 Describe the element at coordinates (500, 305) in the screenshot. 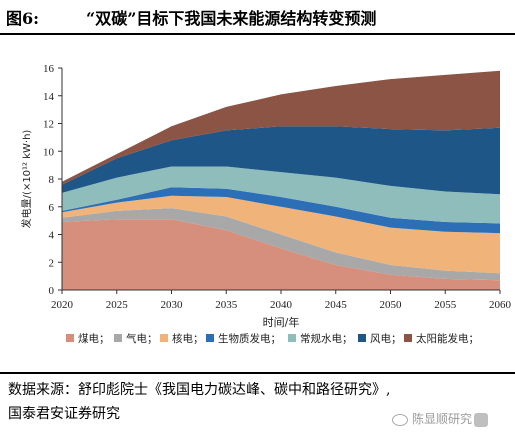

I see `x-tick-label: 2060` at that location.